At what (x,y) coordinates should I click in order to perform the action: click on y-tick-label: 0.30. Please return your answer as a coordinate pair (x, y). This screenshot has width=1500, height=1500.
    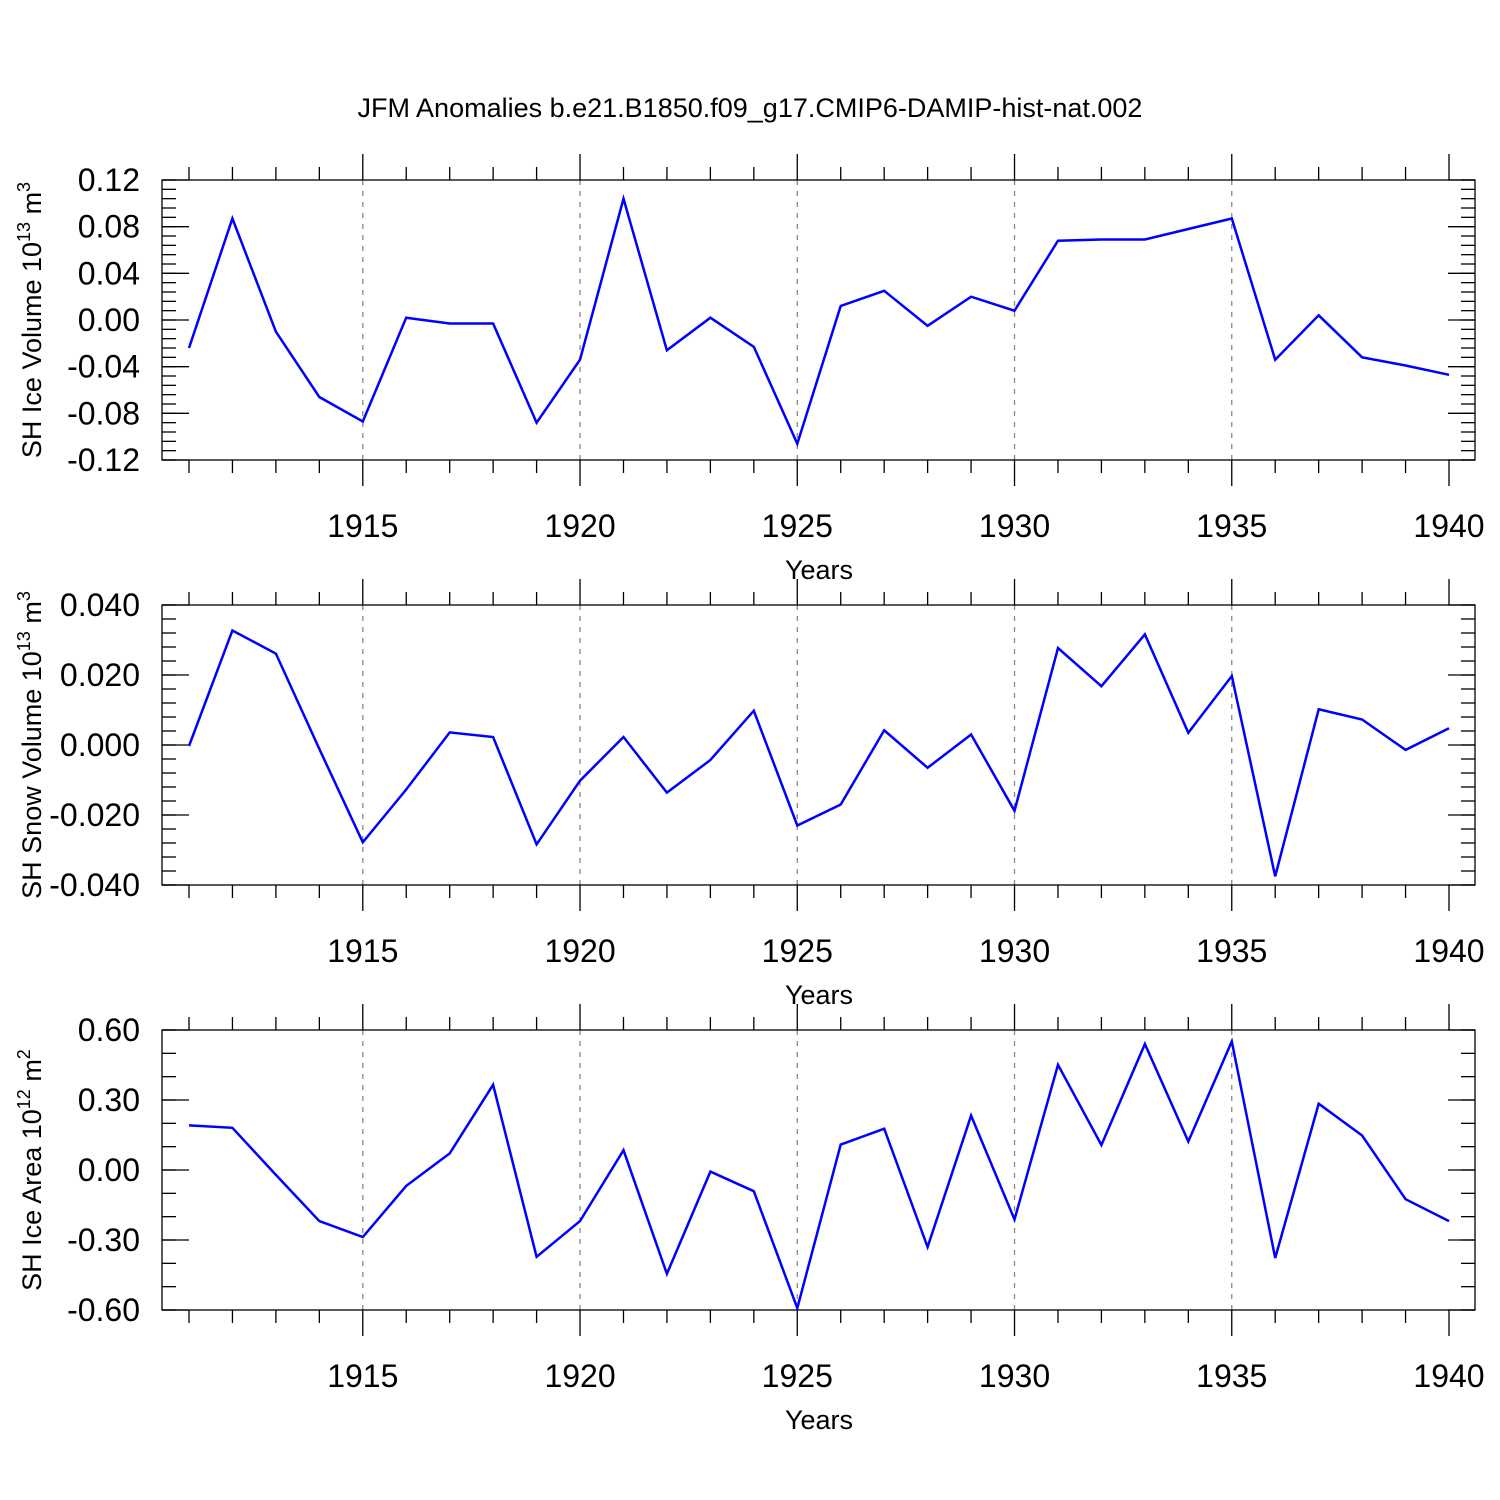
    Looking at the image, I should click on (109, 1100).